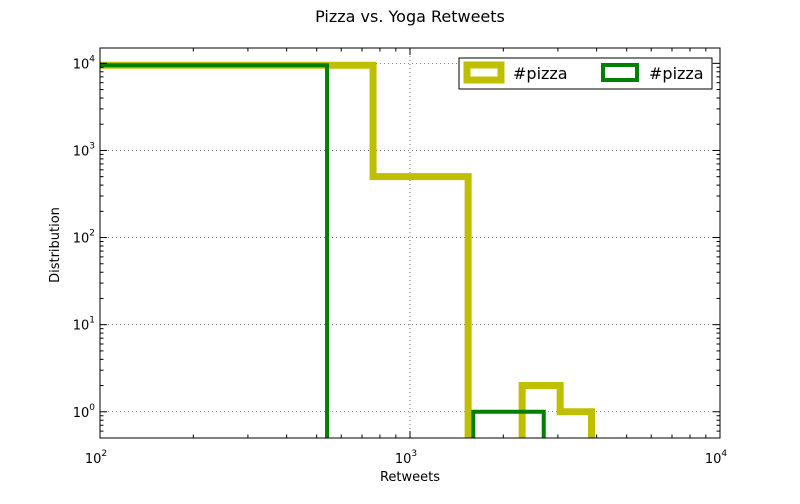 This screenshot has height=504, width=800. Describe the element at coordinates (410, 477) in the screenshot. I see `x-axis-label: Retweets` at that location.